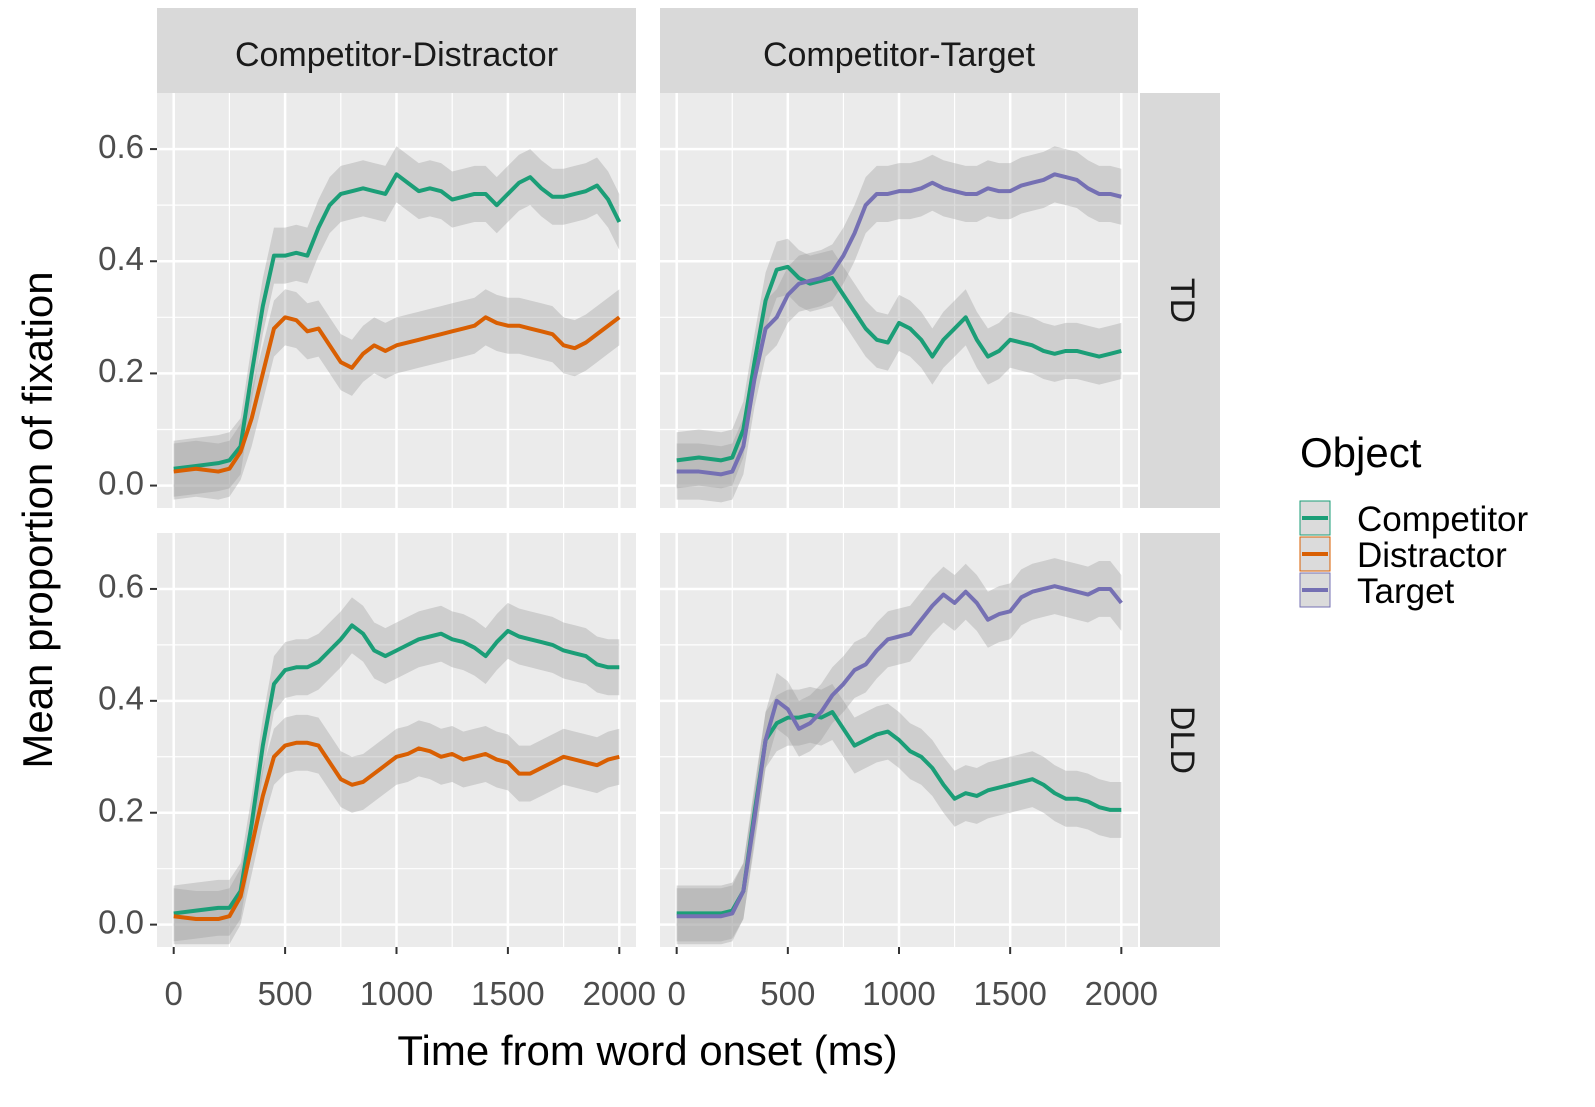  I want to click on y-axis-title: Mean proportion of fixation, so click(37, 519).